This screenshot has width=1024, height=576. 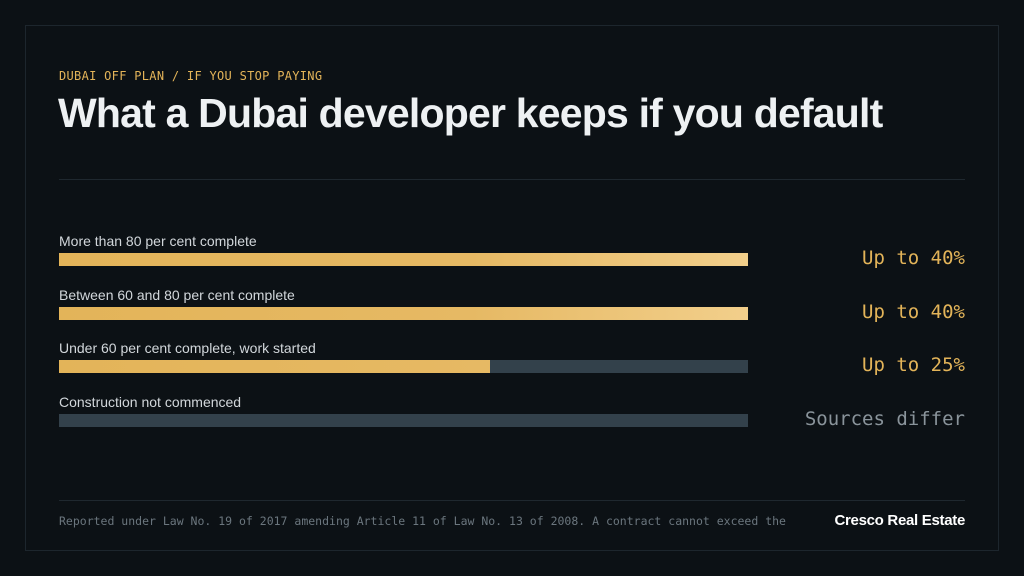 What do you see at coordinates (512, 179) in the screenshot?
I see `divider-top` at bounding box center [512, 179].